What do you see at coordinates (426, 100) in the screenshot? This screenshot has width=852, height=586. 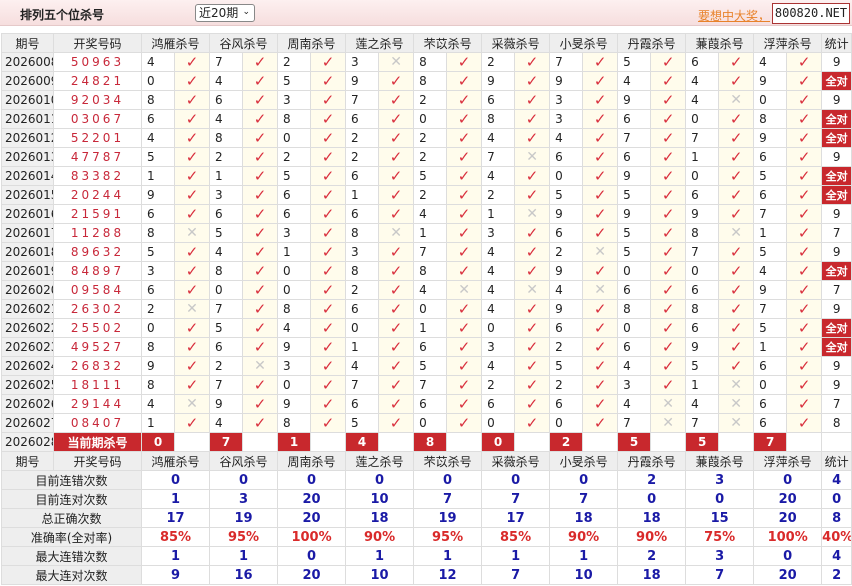 I see `table-row: 2026010 92034 8 ✓ 6 ✓ 3 ✓ 7 ✓ 2 ✓ 6 ✓ 3 ✓ 9 ✓ 4 ✕ 0 ✓ 9` at bounding box center [426, 100].